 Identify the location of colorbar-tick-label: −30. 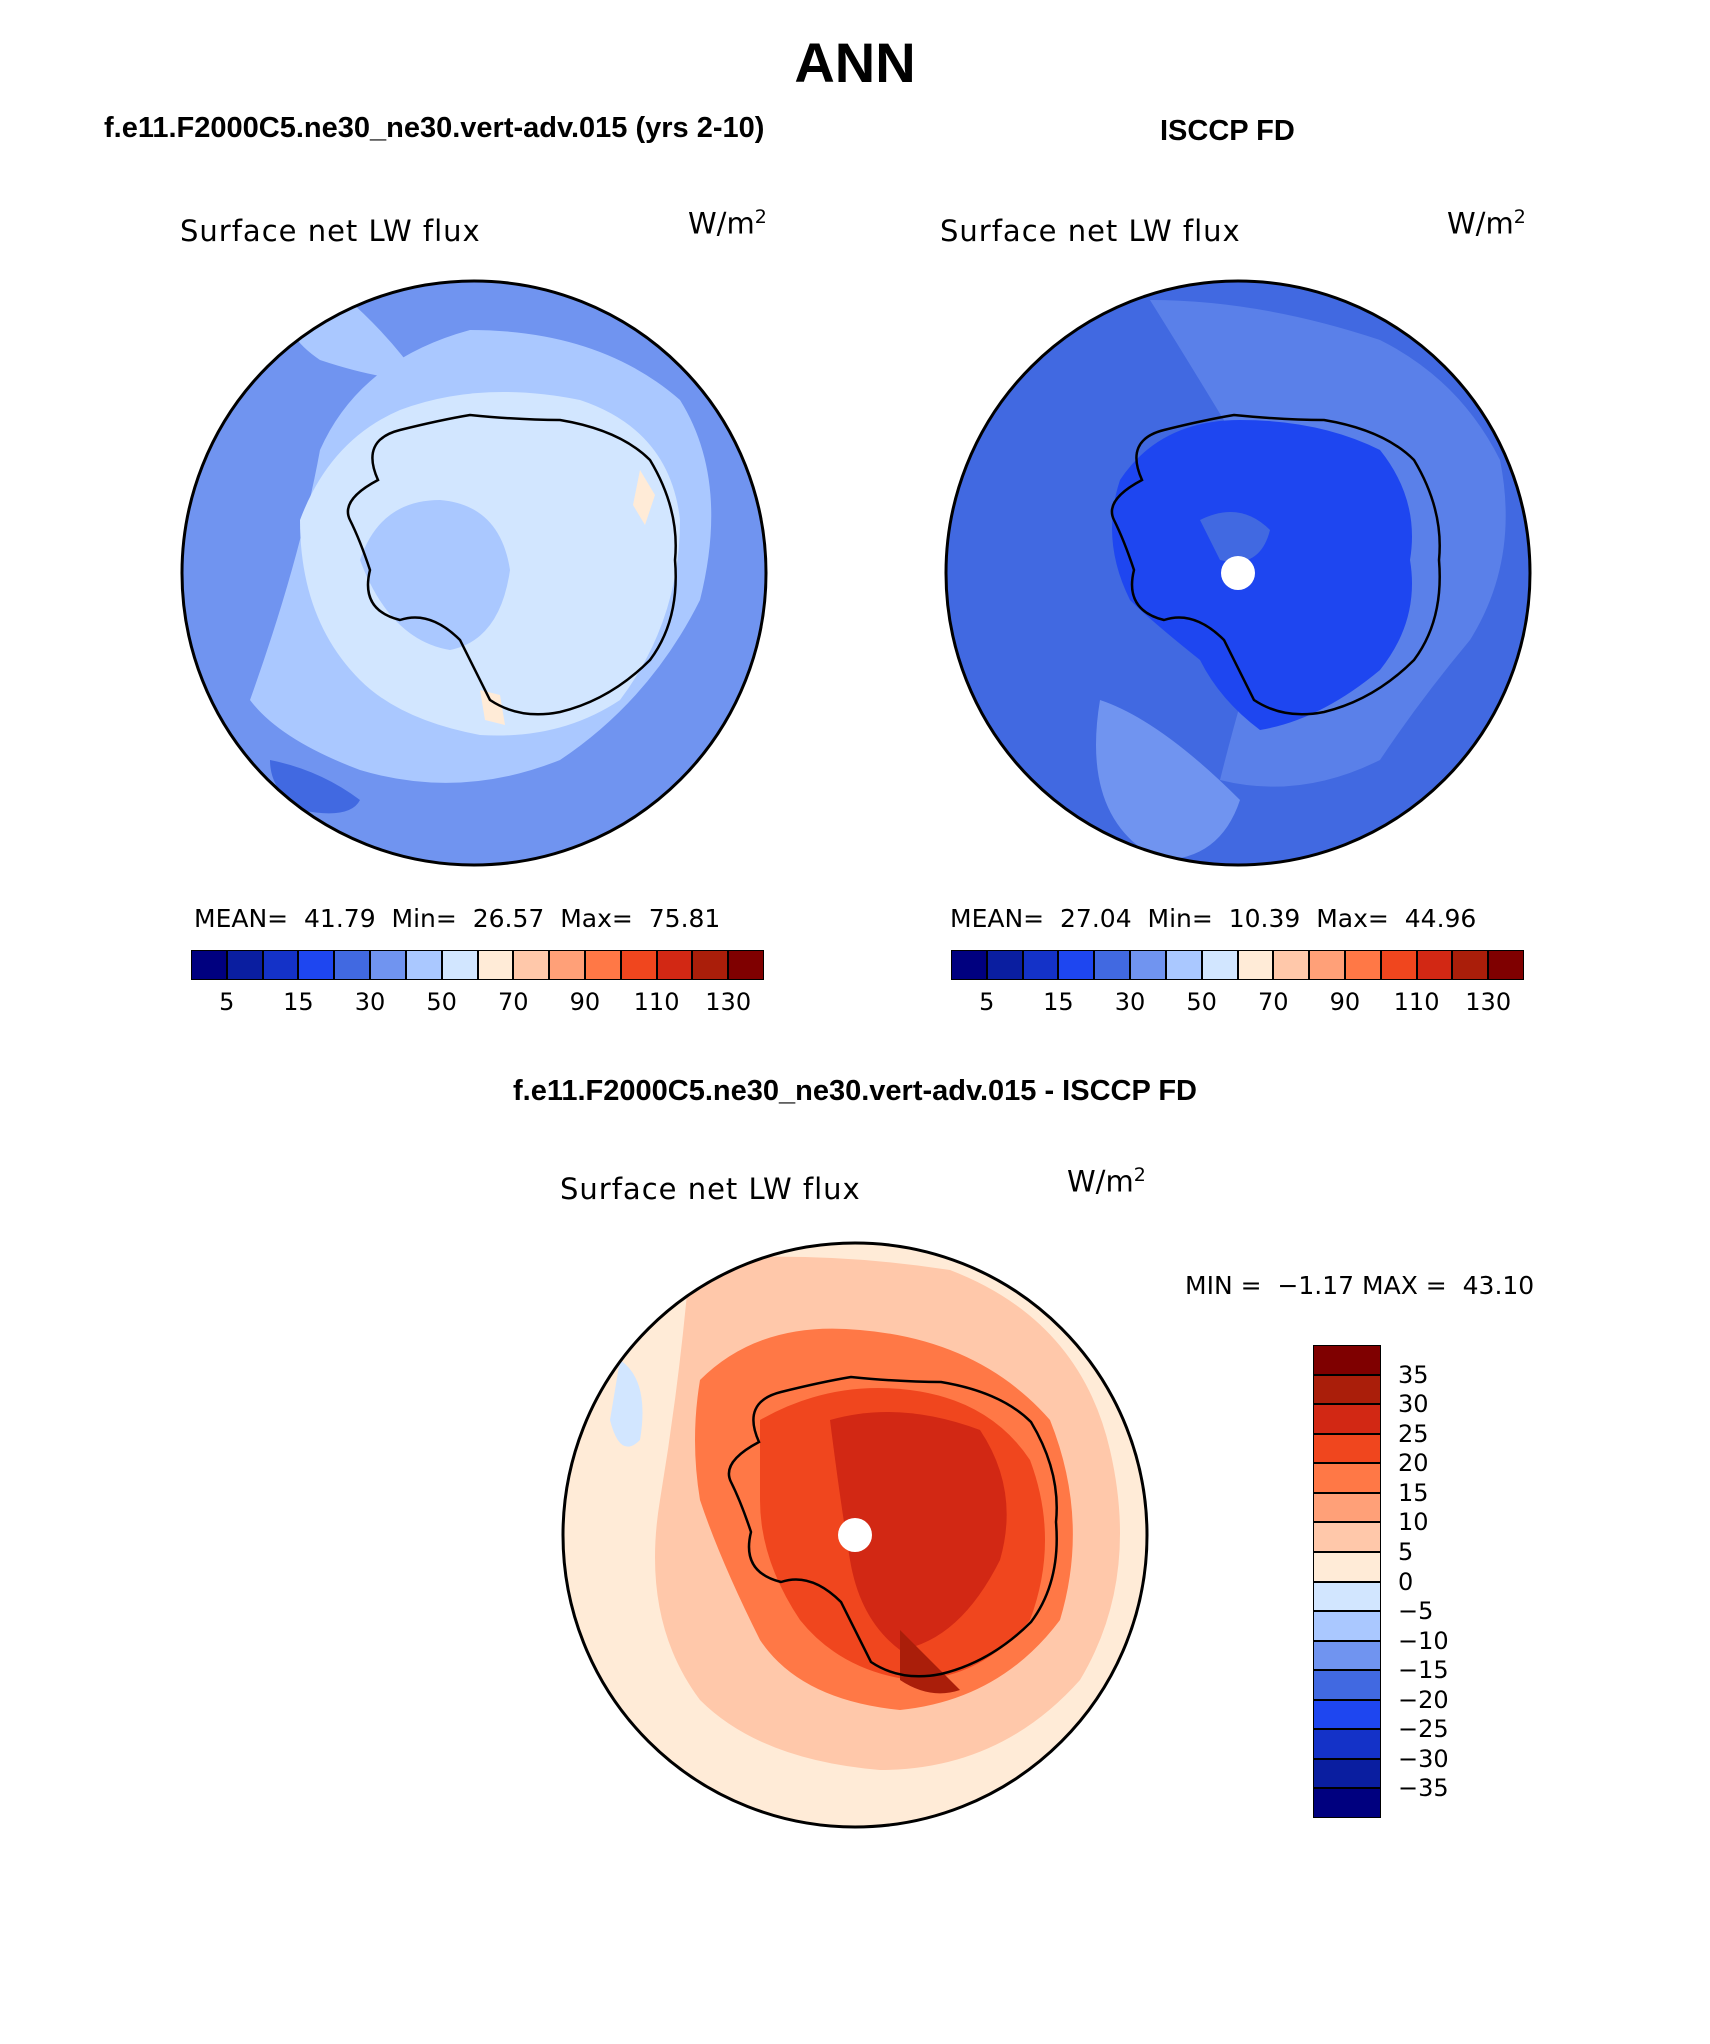
(1423, 1758).